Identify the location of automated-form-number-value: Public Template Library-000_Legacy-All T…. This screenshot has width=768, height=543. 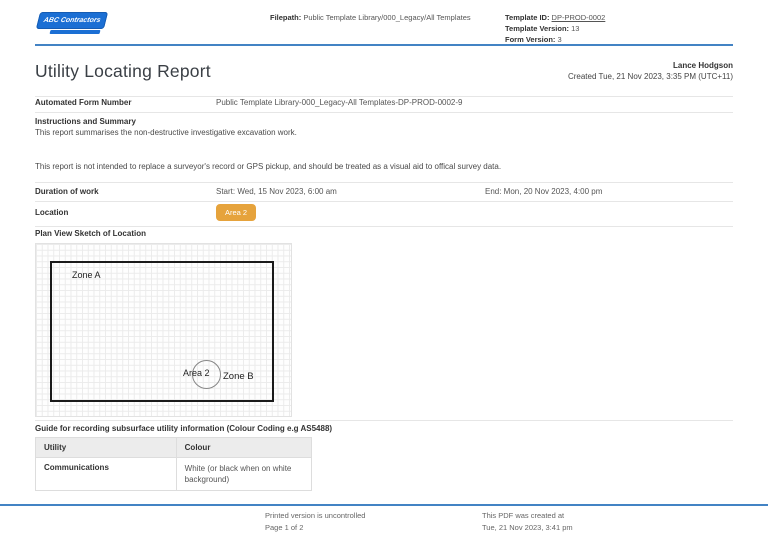
(339, 102).